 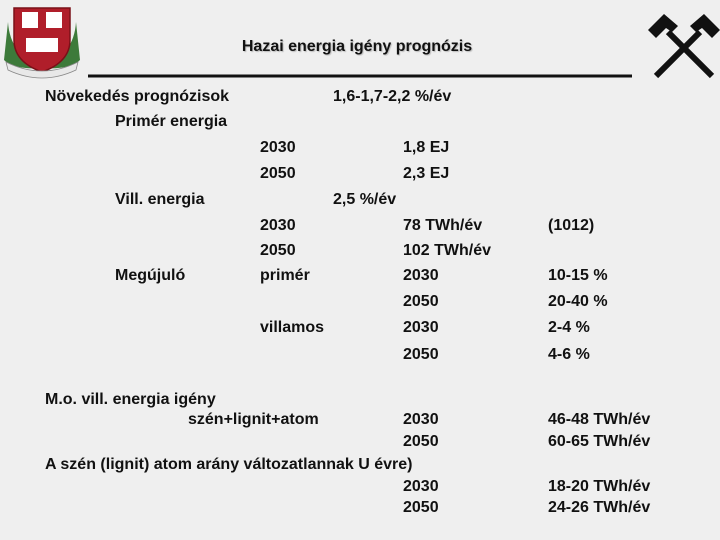 What do you see at coordinates (426, 173) in the screenshot?
I see `text-cell: 2,3 EJ` at bounding box center [426, 173].